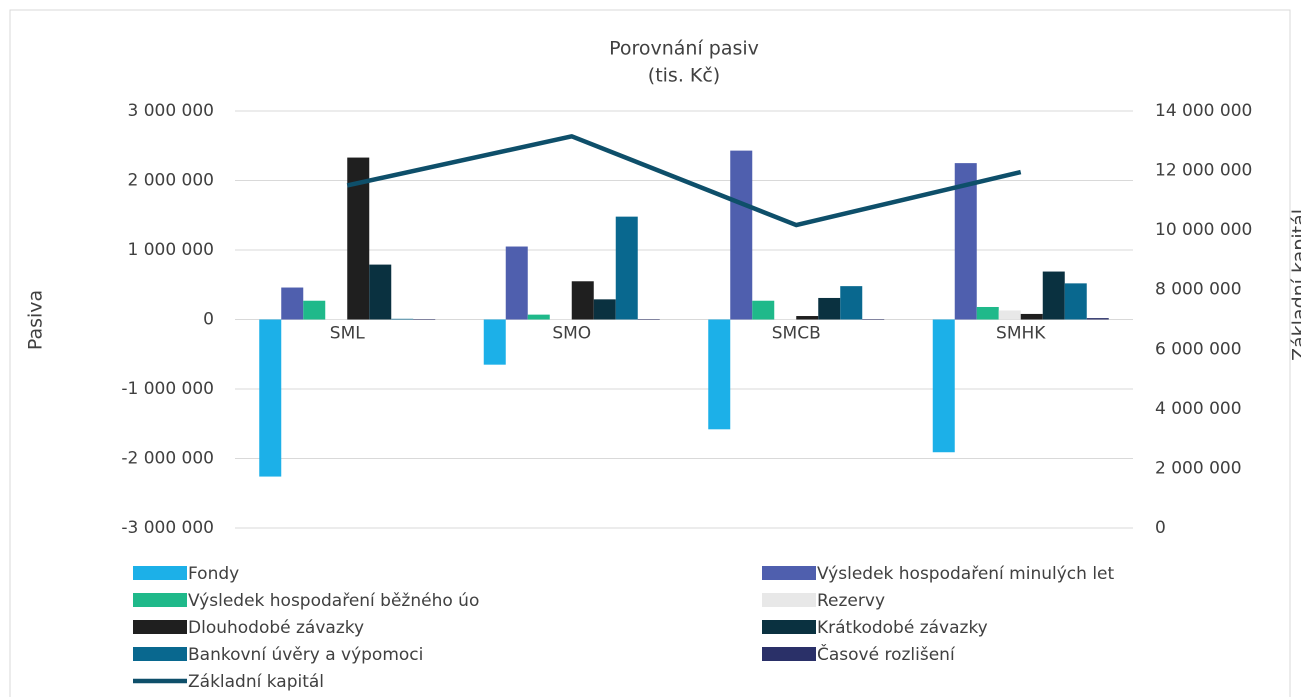  Describe the element at coordinates (167, 459) in the screenshot. I see `y-tick-label: -2 000 000` at that location.